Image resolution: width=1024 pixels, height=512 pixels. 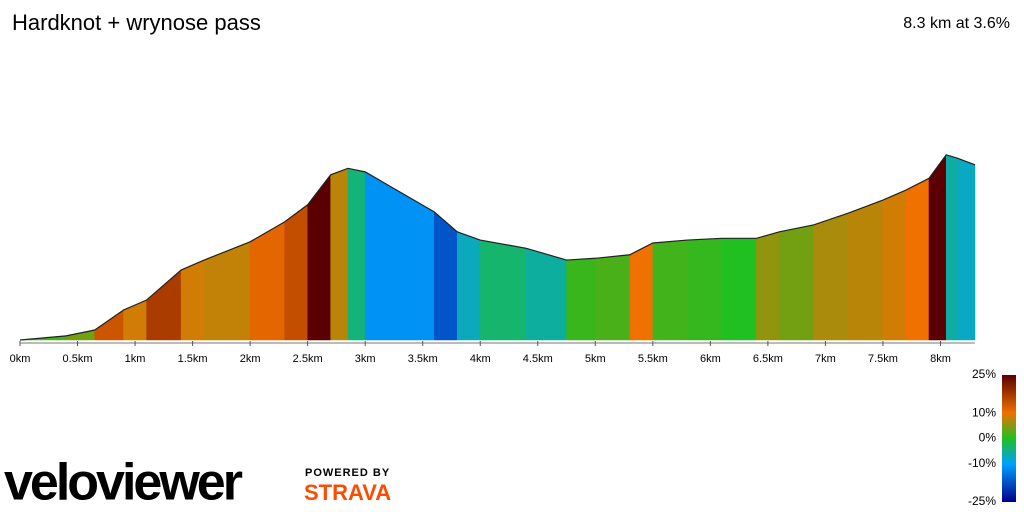 I want to click on colorbar-tick-label: 25%, so click(x=984, y=374).